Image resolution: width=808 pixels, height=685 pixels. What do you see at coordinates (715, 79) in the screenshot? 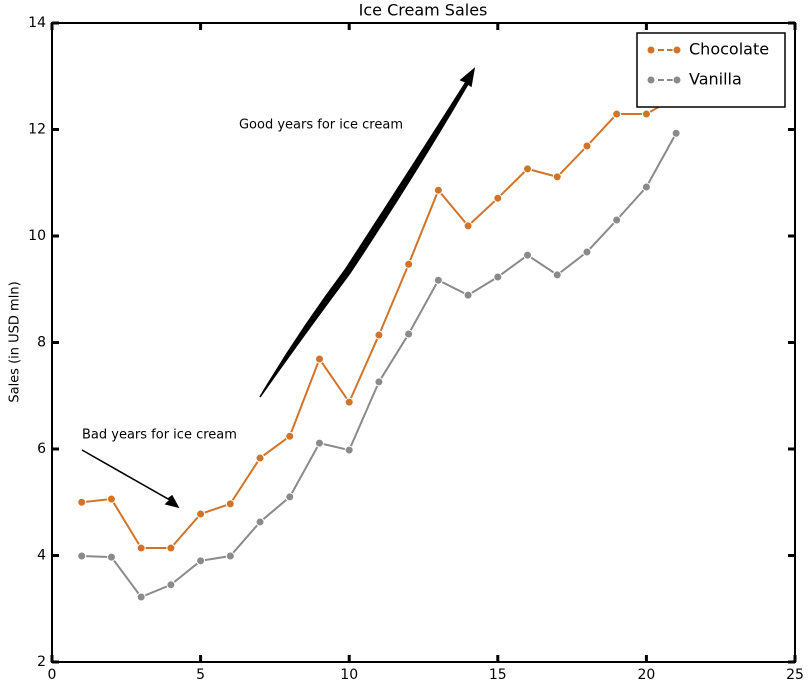
I see `legend-label: Vanilla` at bounding box center [715, 79].